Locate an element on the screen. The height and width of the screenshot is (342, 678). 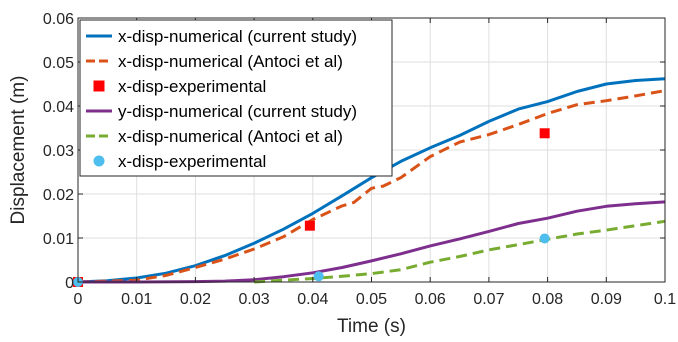
legend-entry: x-disp-numerical (current study) is located at coordinates (221, 36).